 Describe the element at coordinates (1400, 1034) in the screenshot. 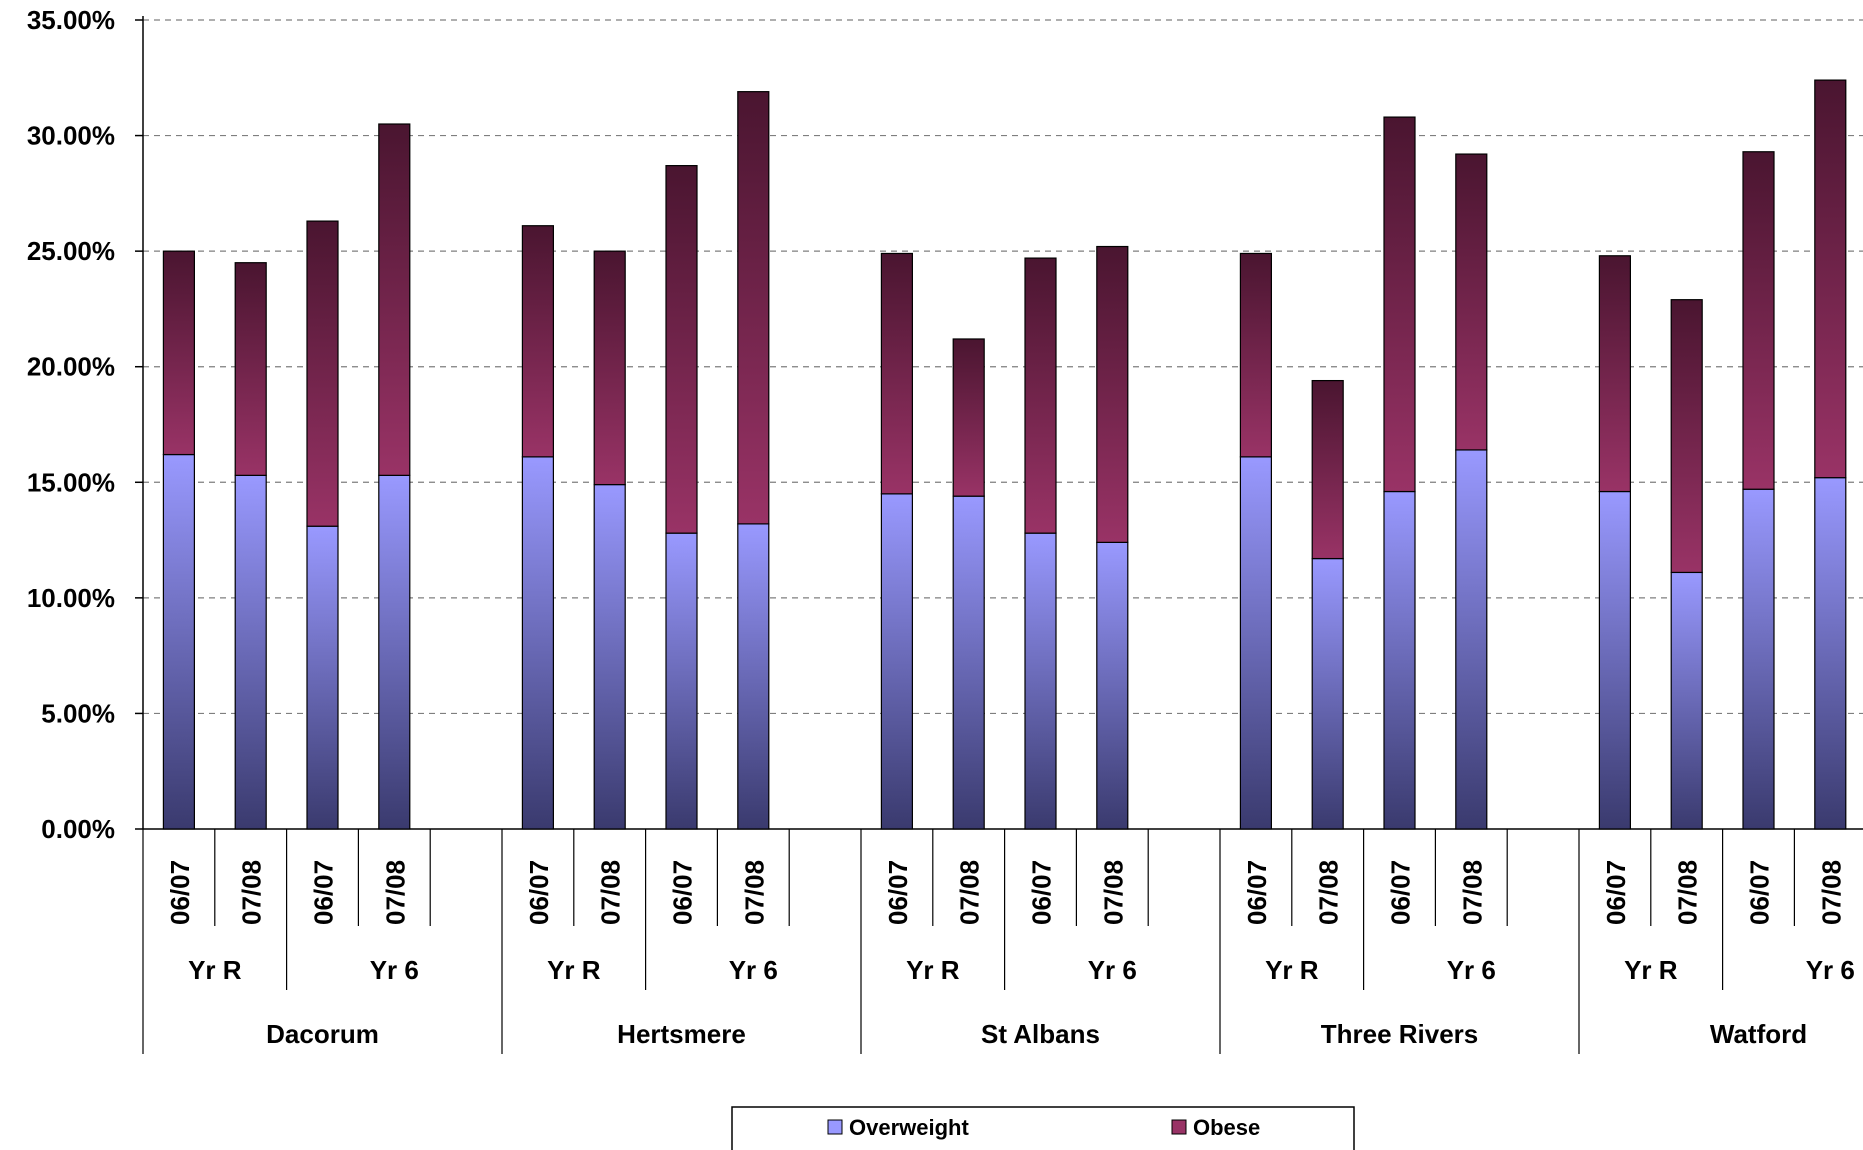

I see `x-label-district: Three Rivers` at that location.